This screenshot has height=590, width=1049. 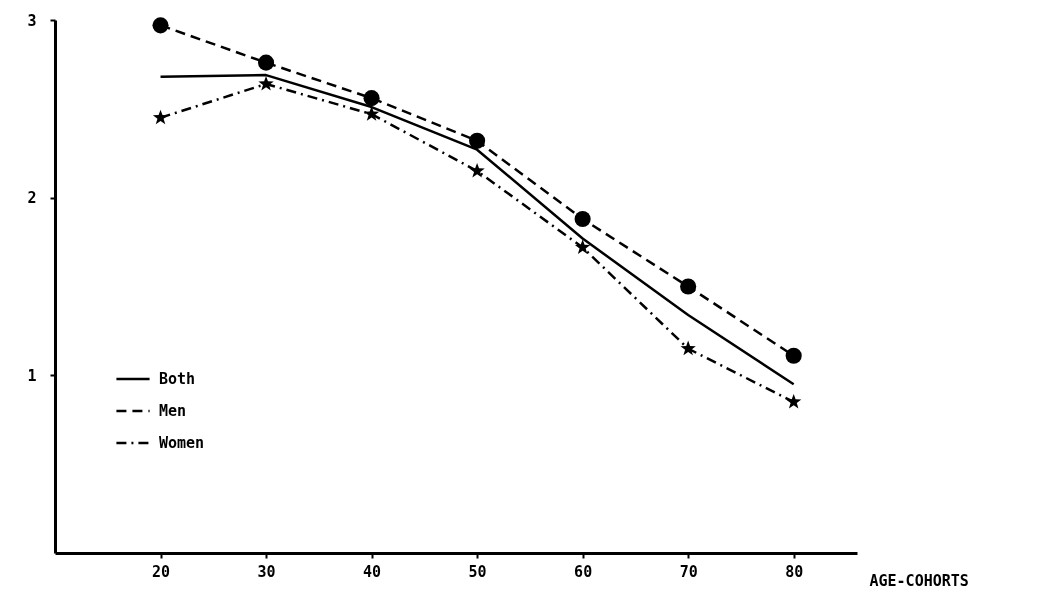 I want to click on legend-label: Both, so click(x=177, y=379).